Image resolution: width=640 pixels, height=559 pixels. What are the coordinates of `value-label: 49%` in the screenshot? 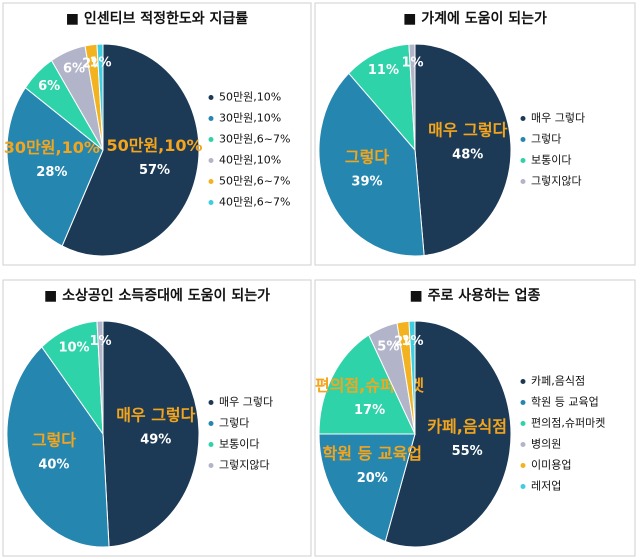 It's located at (155, 440).